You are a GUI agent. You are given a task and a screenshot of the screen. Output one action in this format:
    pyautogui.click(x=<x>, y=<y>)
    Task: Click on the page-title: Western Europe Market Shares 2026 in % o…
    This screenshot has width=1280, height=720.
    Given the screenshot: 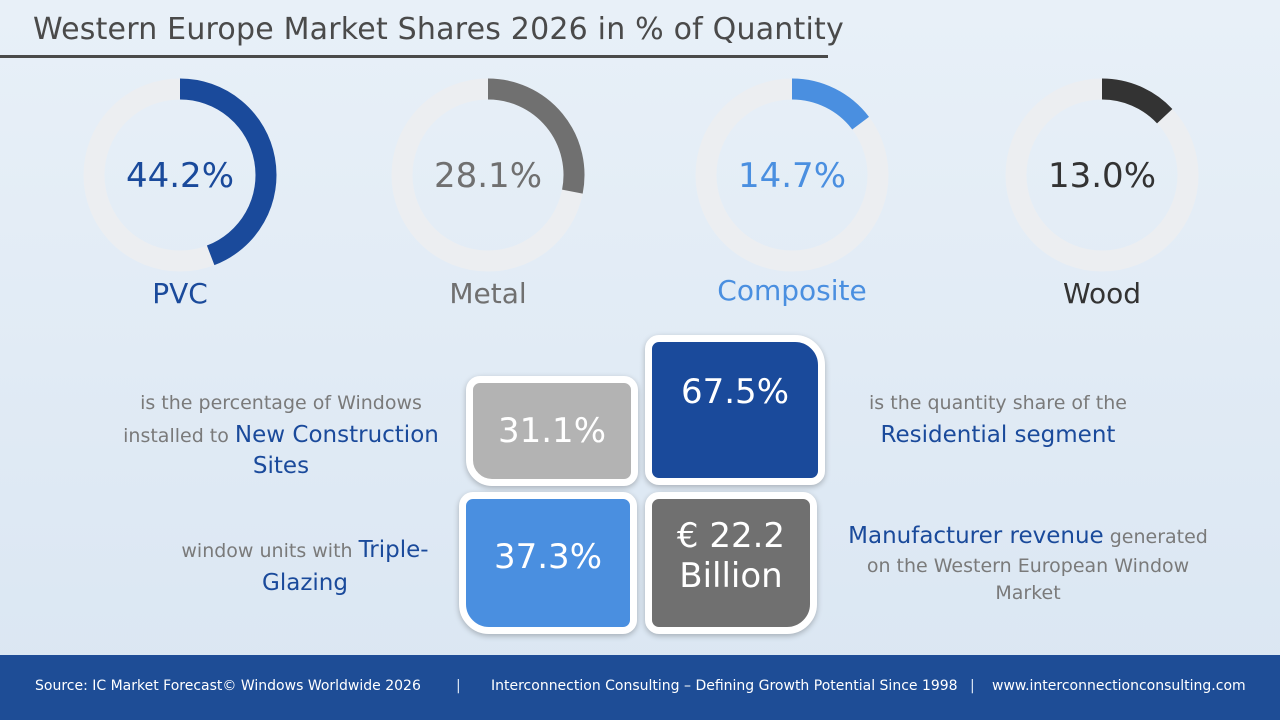 What is the action you would take?
    pyautogui.click(x=438, y=29)
    